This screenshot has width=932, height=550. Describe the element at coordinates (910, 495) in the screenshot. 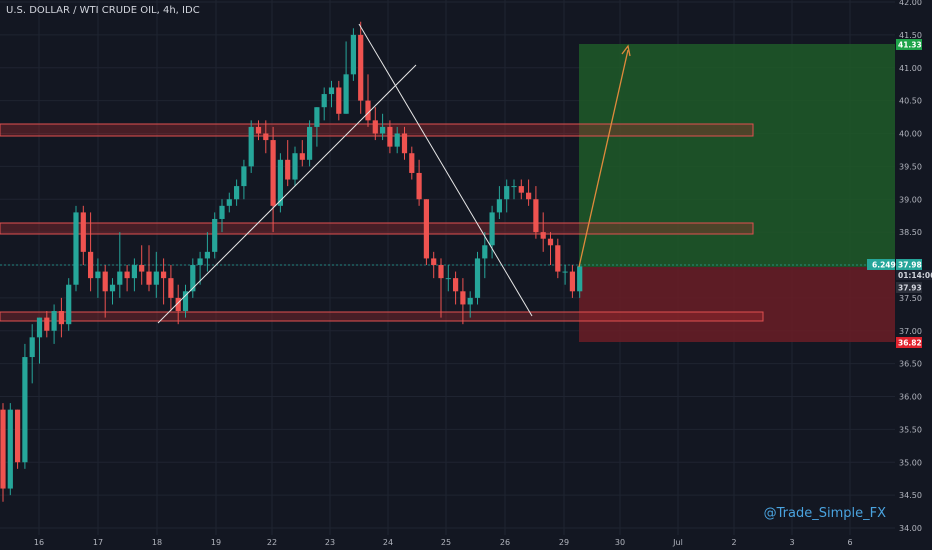

I see `price-tick-label: 34.50` at that location.